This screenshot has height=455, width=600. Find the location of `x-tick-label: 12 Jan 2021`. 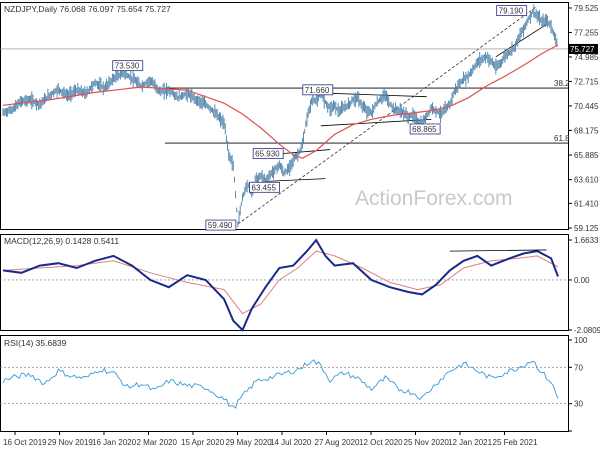

x-tick-label: 12 Jan 2021 is located at coordinates (470, 442).